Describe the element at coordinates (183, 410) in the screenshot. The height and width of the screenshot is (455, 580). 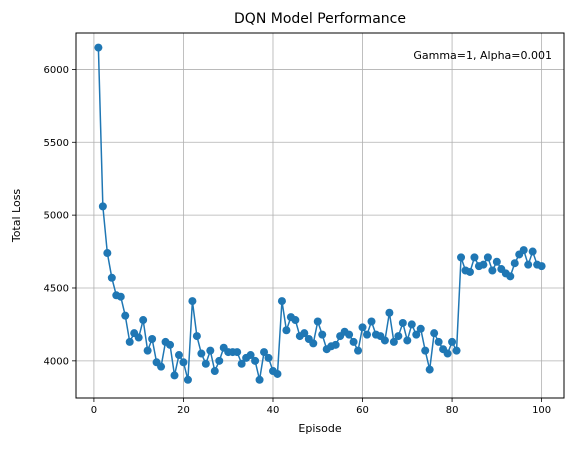
I see `x-tick-label: 20` at that location.